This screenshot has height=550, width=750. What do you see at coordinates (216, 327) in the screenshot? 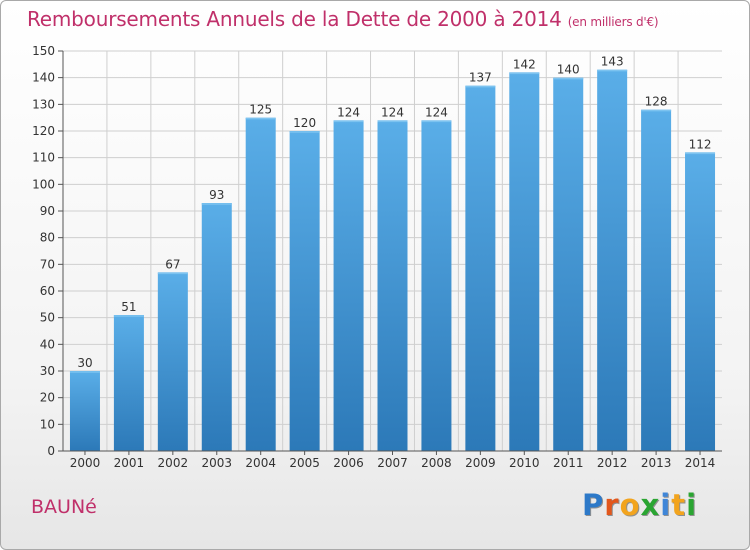
I see `bar-2003` at bounding box center [216, 327].